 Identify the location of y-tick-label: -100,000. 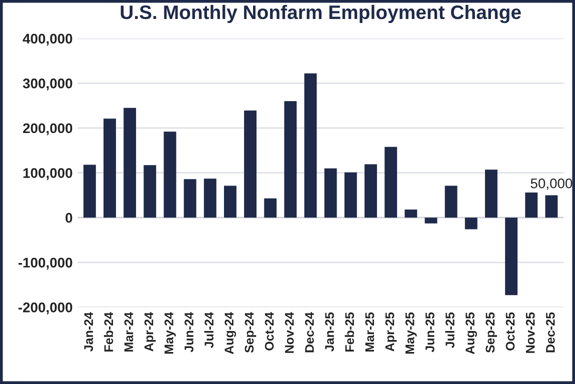
(45, 264).